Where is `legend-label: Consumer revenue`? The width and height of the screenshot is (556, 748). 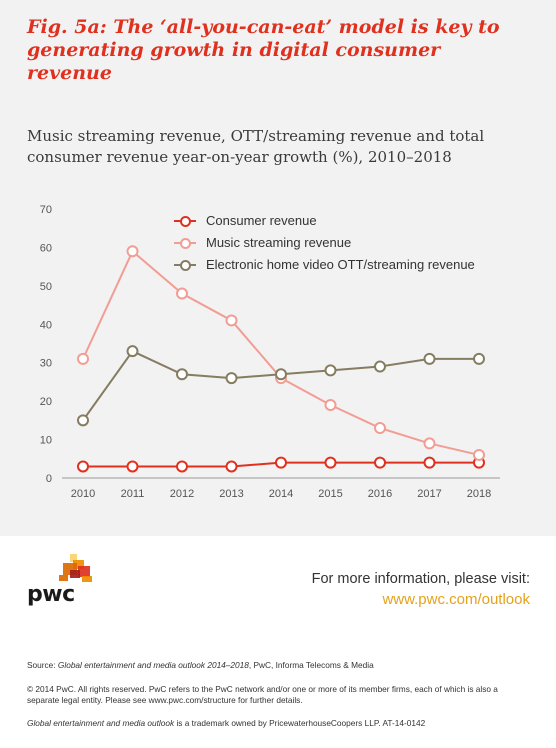
legend-label: Consumer revenue is located at coordinates (261, 220).